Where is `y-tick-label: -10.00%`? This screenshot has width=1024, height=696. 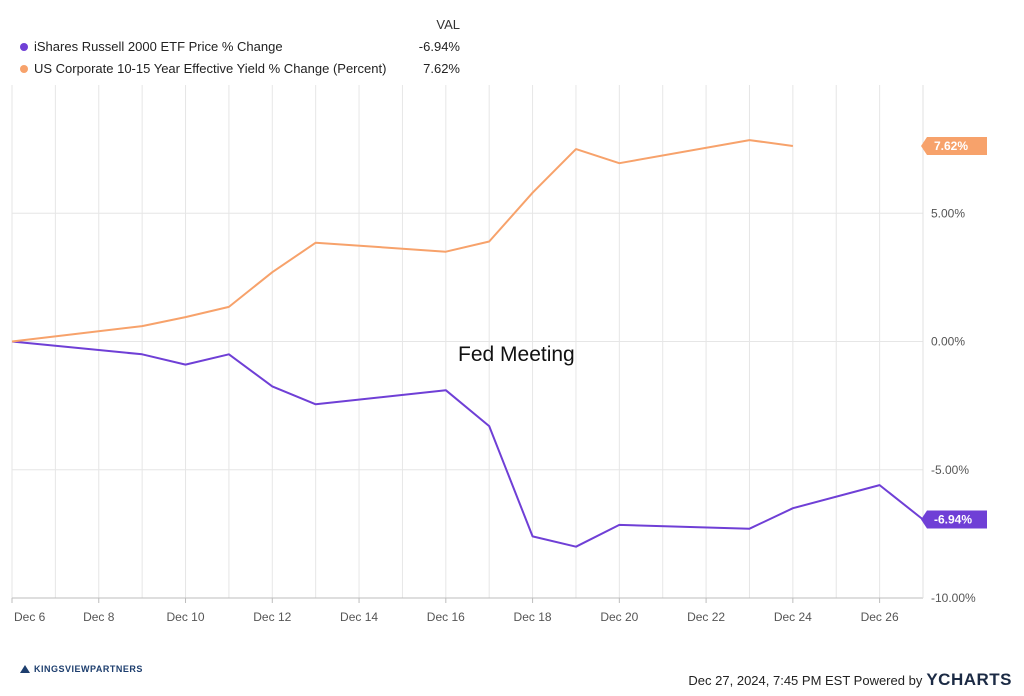 y-tick-label: -10.00% is located at coordinates (953, 598).